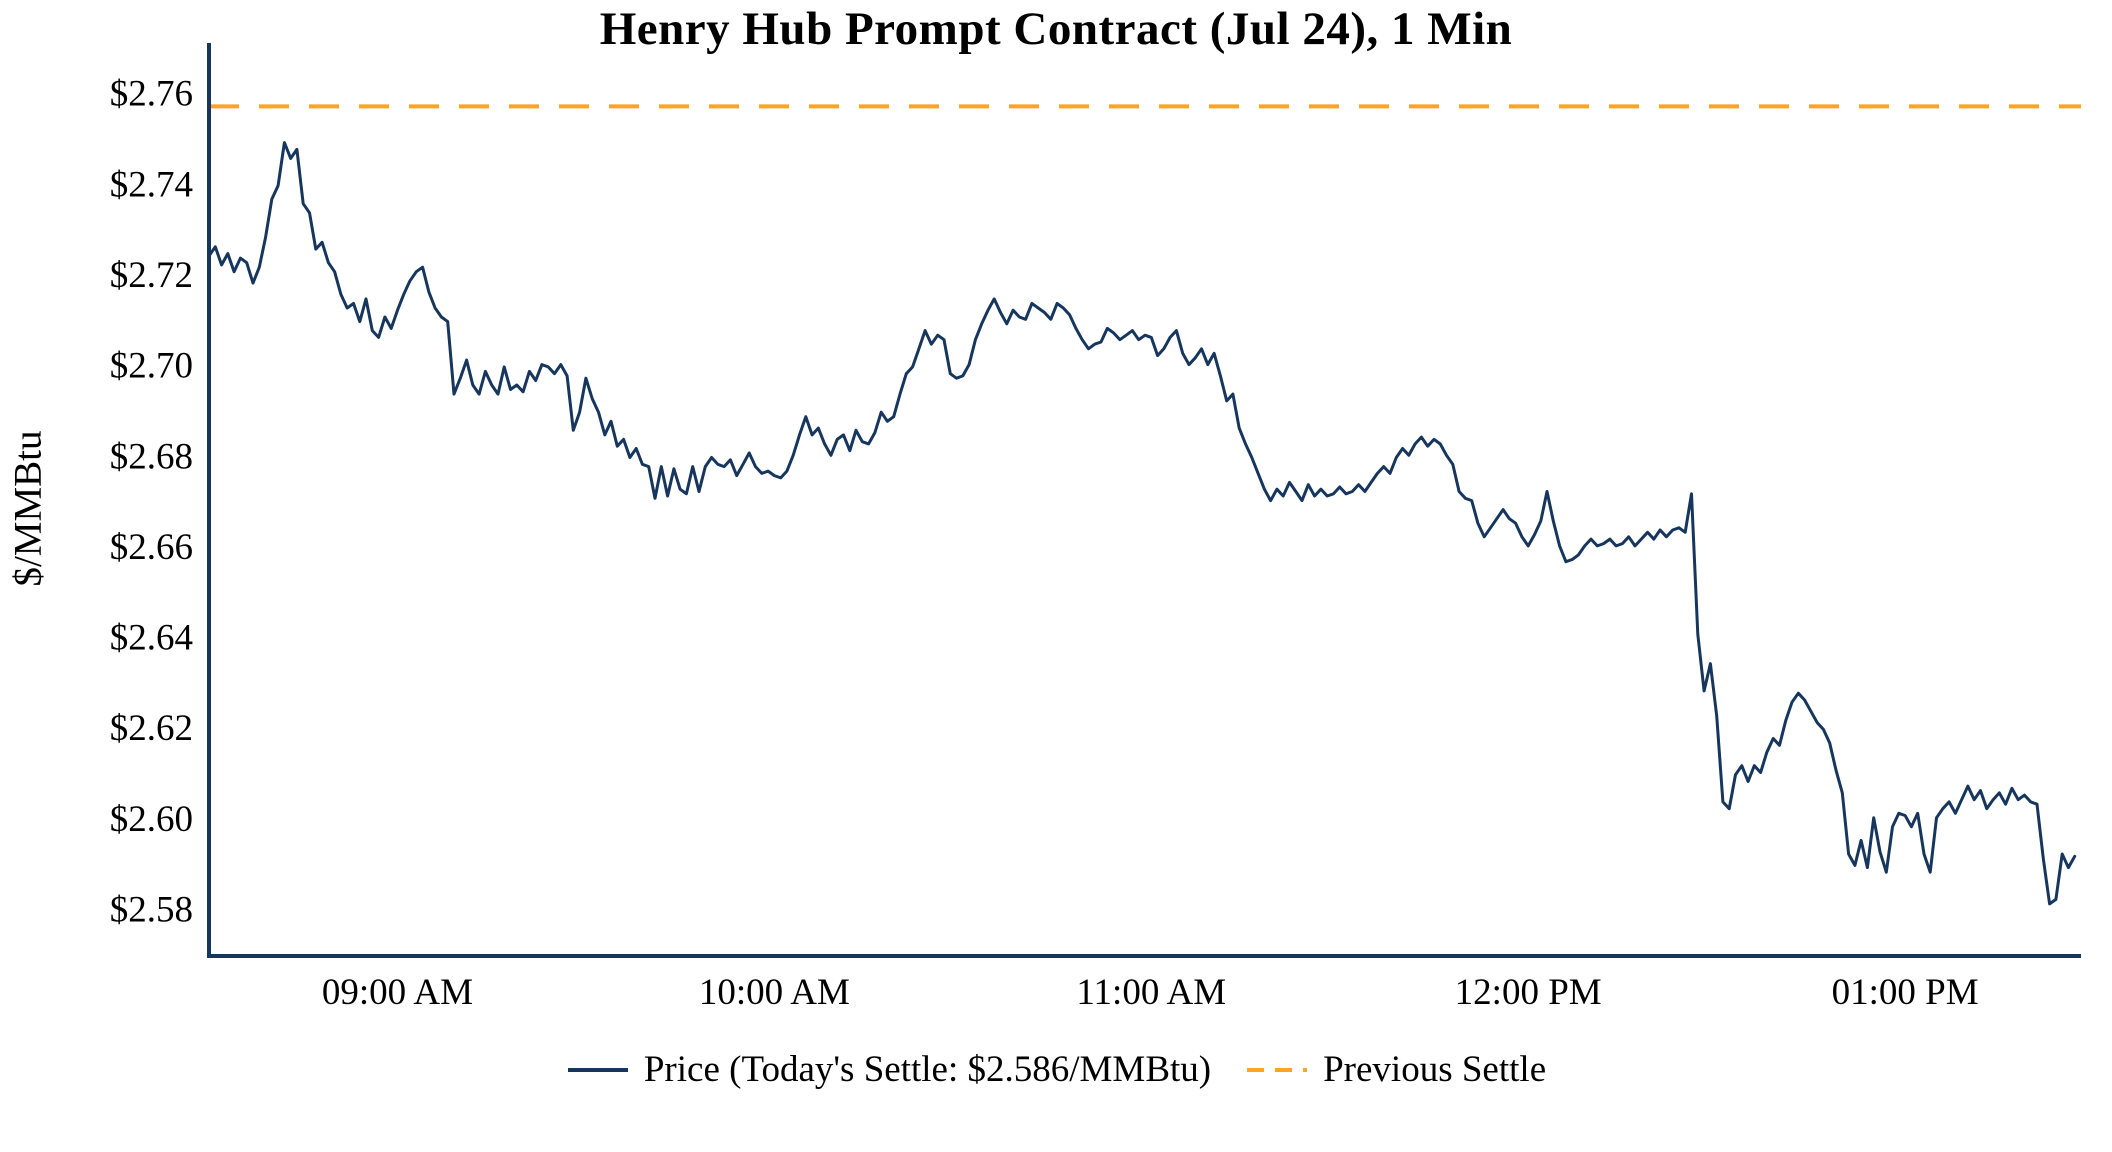 The image size is (2112, 1152). What do you see at coordinates (1435, 1069) in the screenshot?
I see `legend-item-previous-settle-label: Previous Settle` at bounding box center [1435, 1069].